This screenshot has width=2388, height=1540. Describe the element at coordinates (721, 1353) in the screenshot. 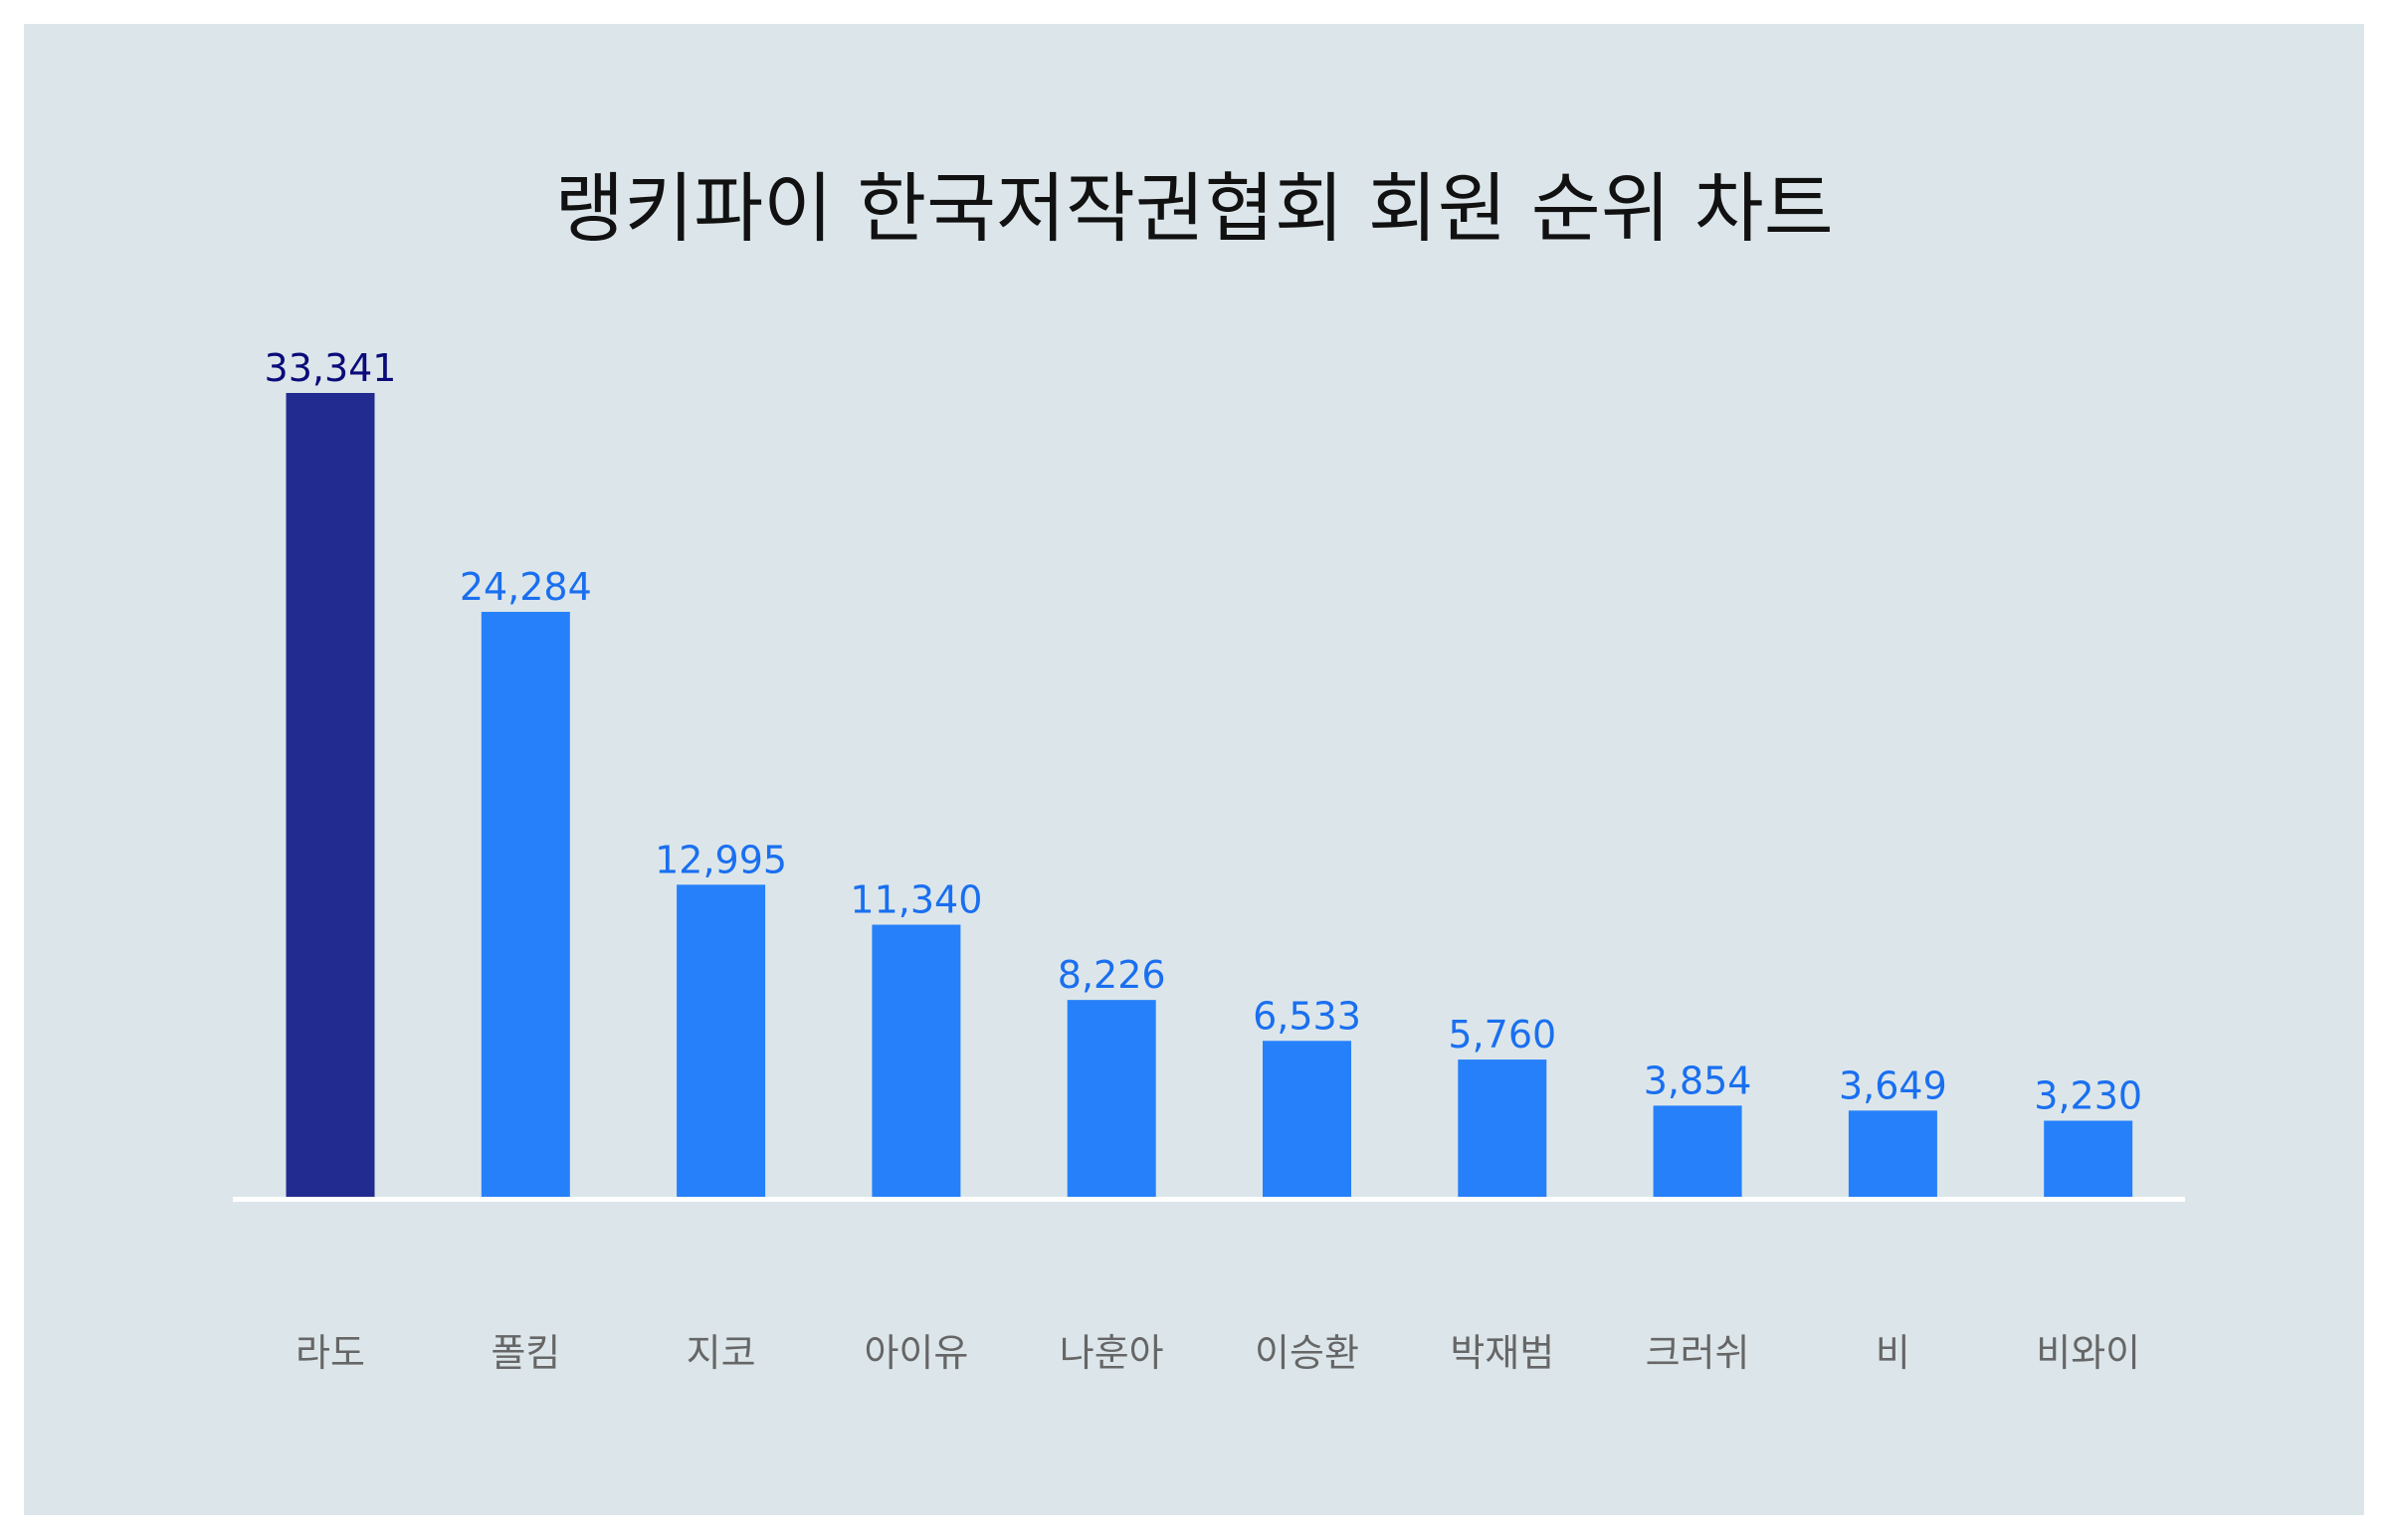

I see `category-label: 지코` at that location.